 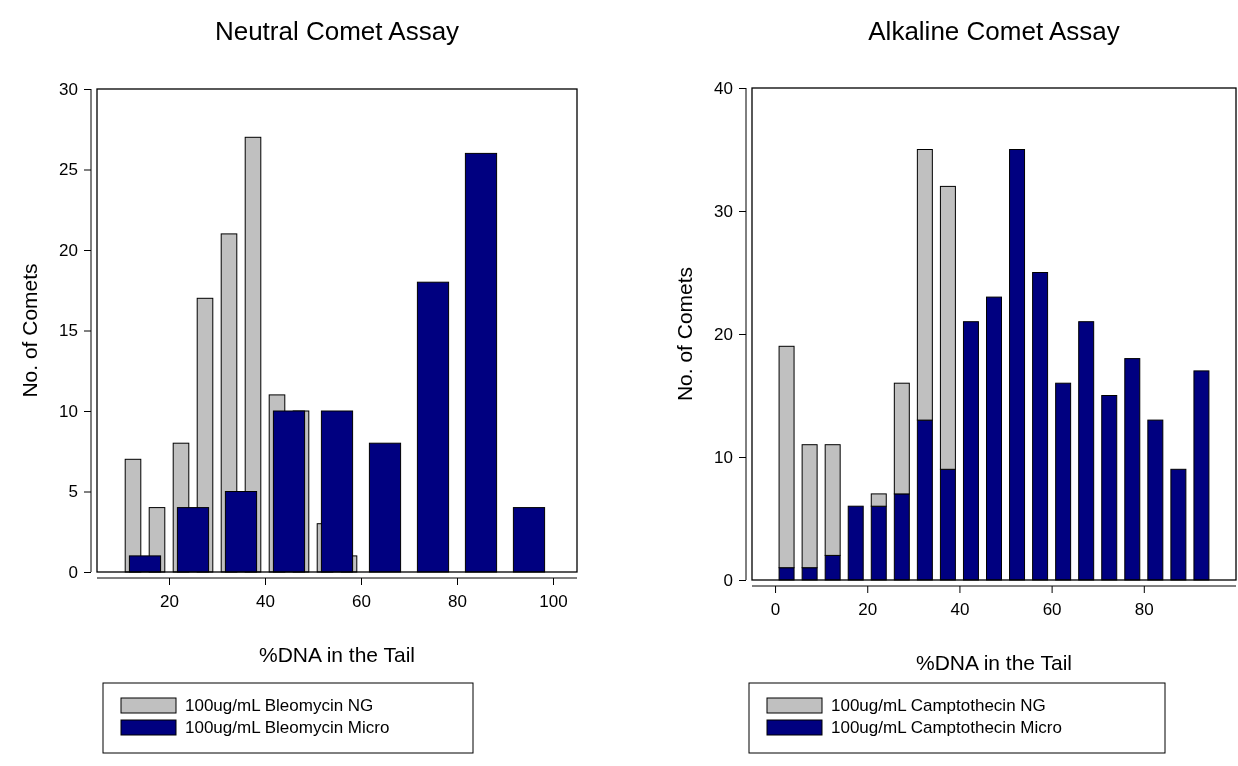 I want to click on y-tick-label: 15, so click(x=68, y=331).